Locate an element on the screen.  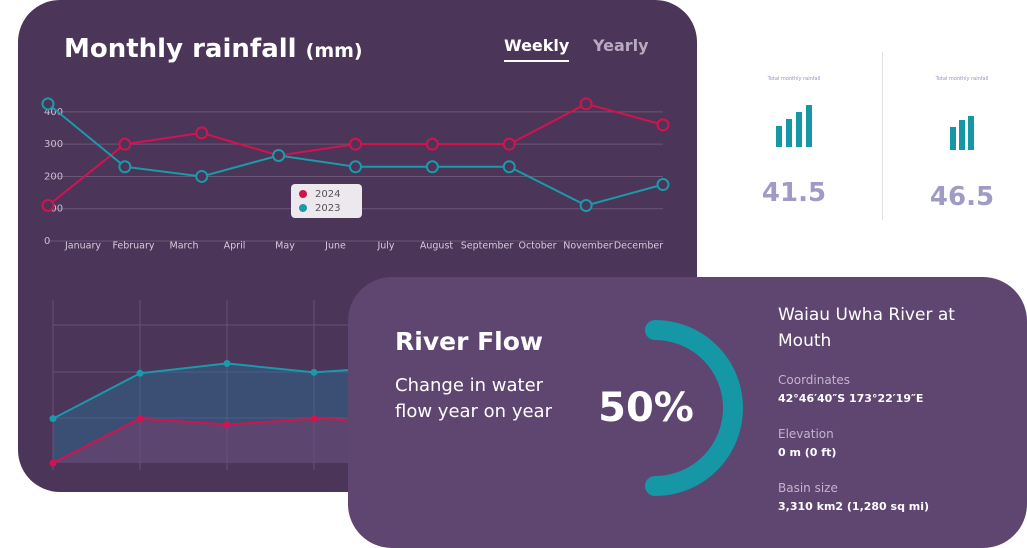
x-tick-label: June is located at coordinates (335, 246).